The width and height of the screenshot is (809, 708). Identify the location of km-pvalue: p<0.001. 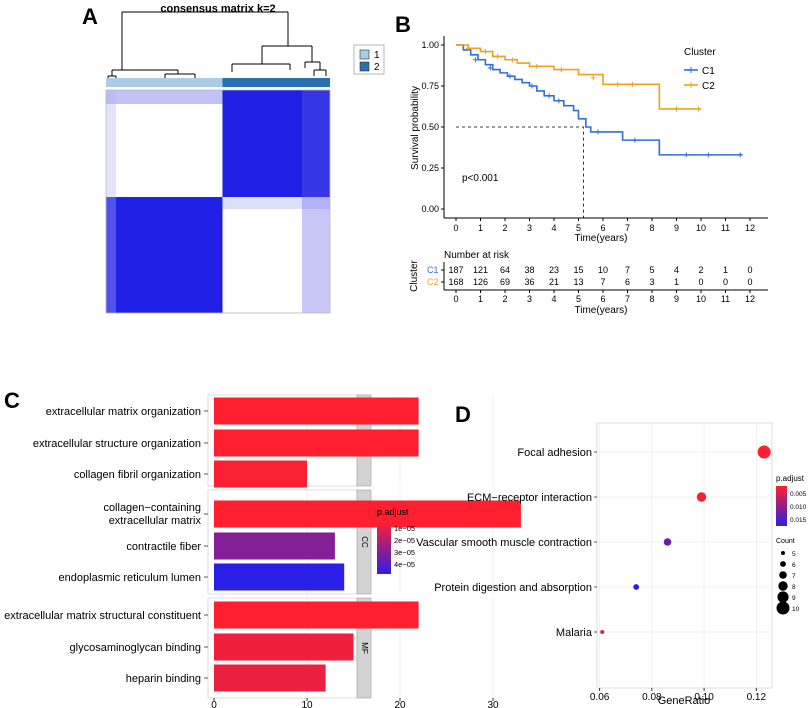
(480, 178).